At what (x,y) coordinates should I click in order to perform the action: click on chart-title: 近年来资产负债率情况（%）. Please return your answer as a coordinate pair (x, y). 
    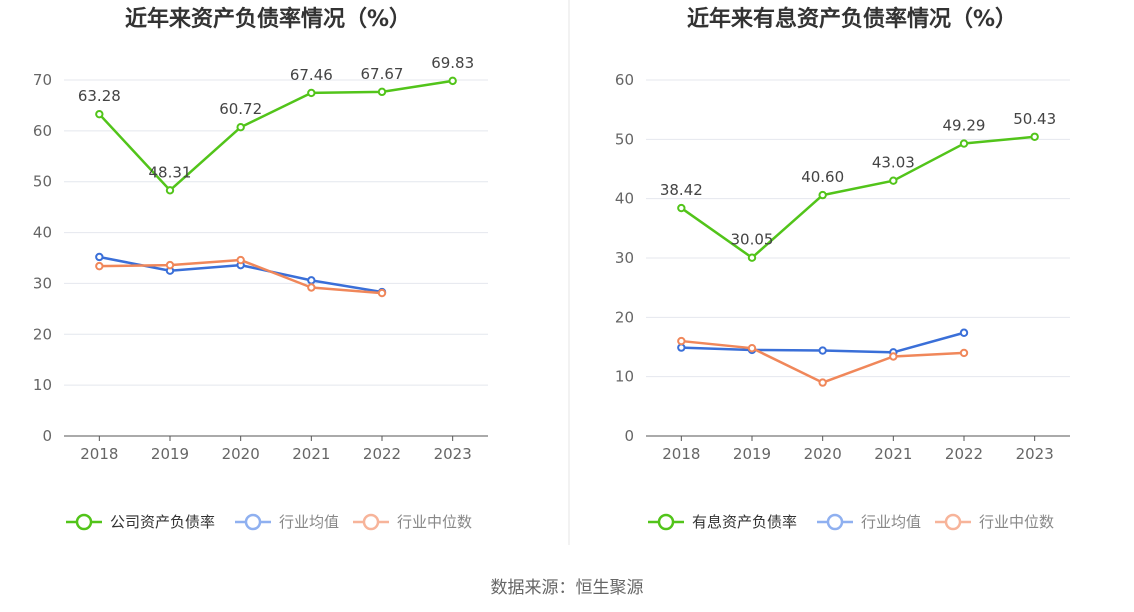
    Looking at the image, I should click on (268, 19).